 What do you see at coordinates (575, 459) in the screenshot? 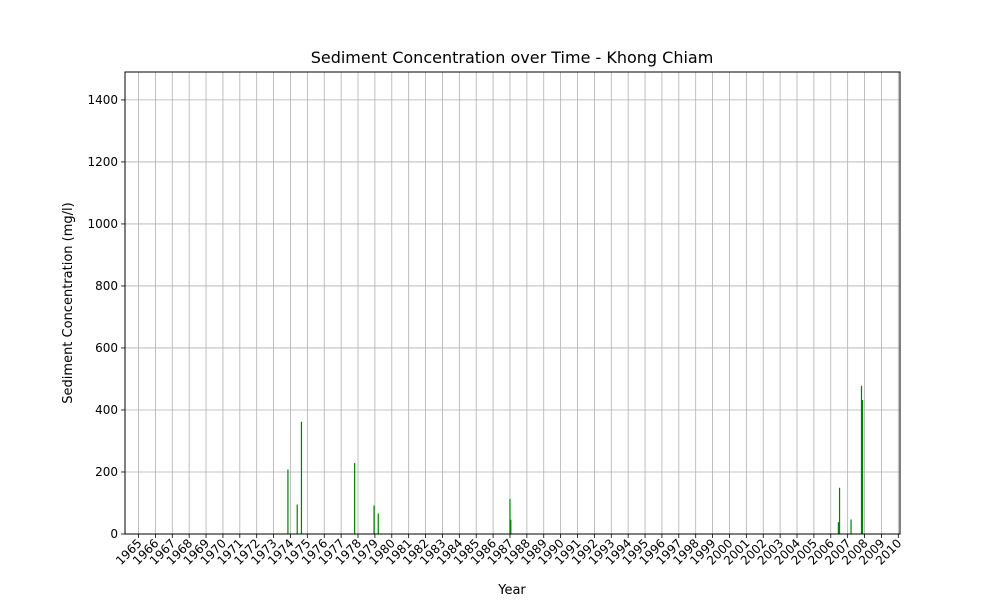
I see `bars` at bounding box center [575, 459].